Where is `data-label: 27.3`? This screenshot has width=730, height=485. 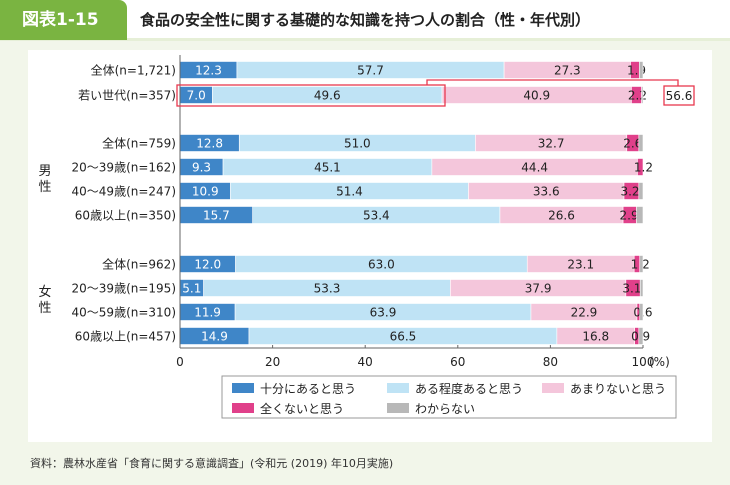 data-label: 27.3 is located at coordinates (567, 71).